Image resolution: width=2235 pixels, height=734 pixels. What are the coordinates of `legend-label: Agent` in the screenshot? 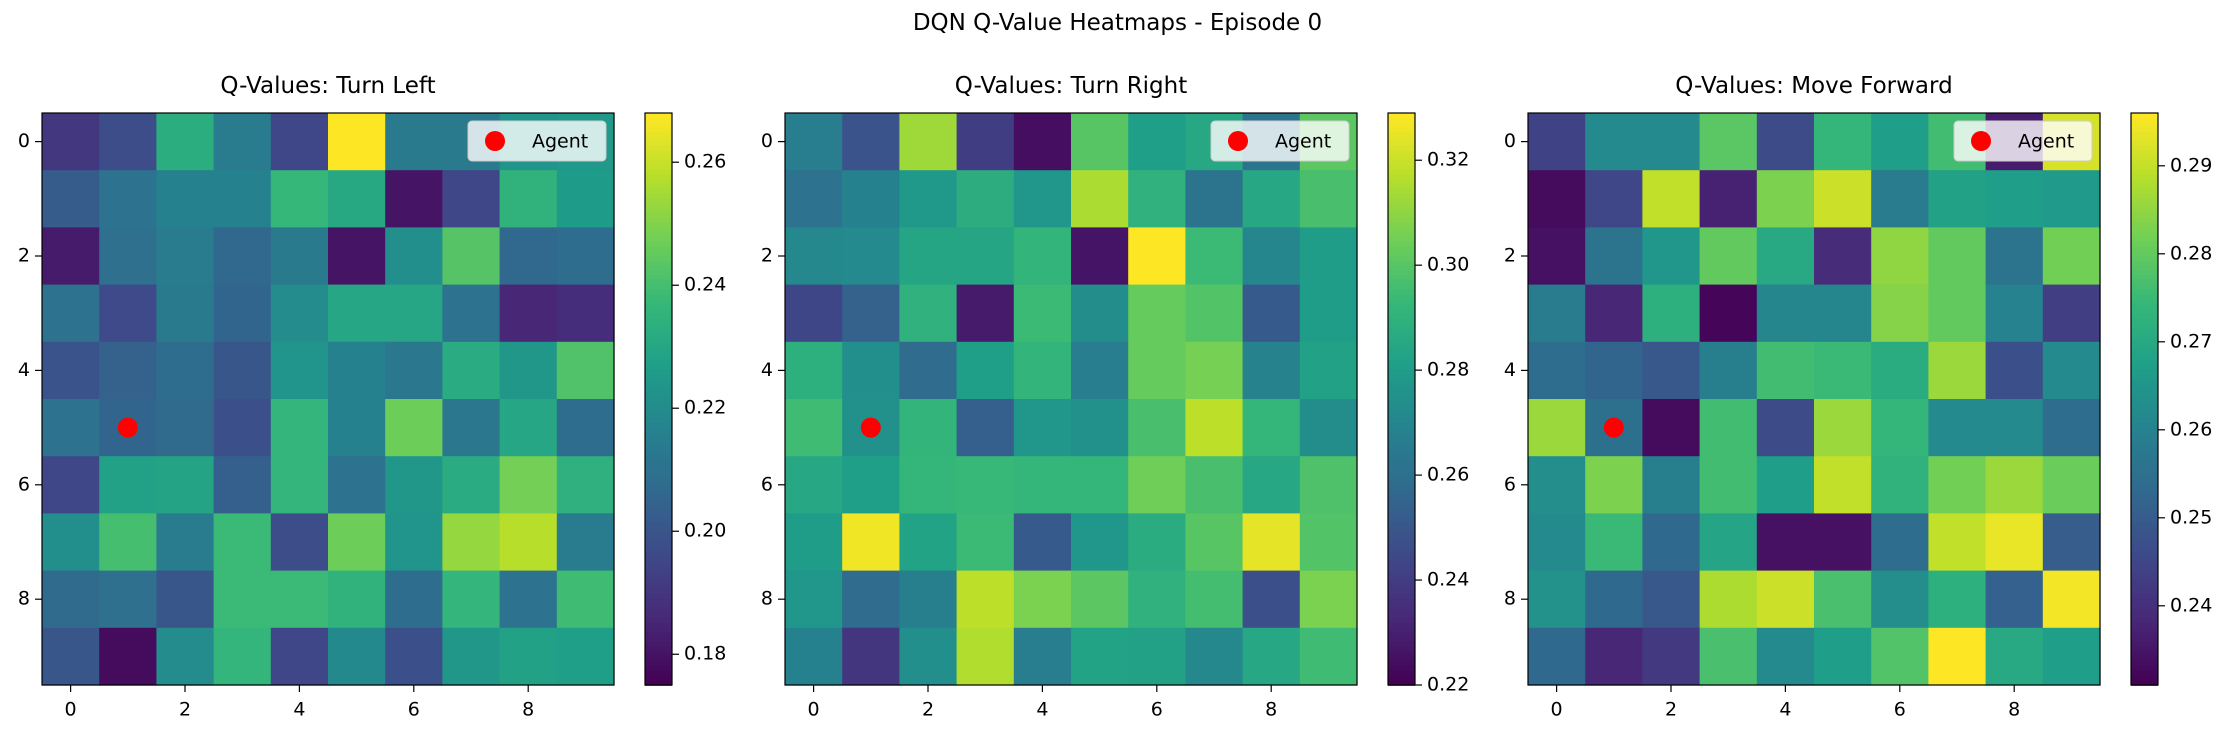 It's located at (560, 142).